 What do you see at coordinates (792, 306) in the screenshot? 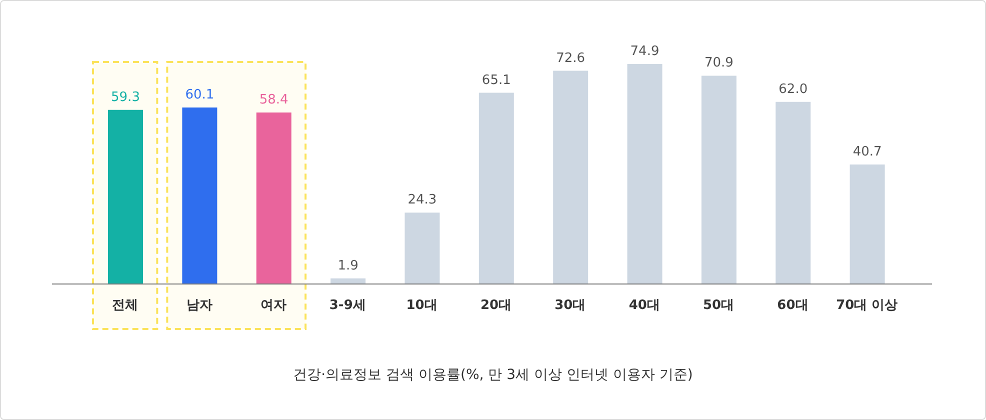
I see `x-tick-label: 60대` at bounding box center [792, 306].